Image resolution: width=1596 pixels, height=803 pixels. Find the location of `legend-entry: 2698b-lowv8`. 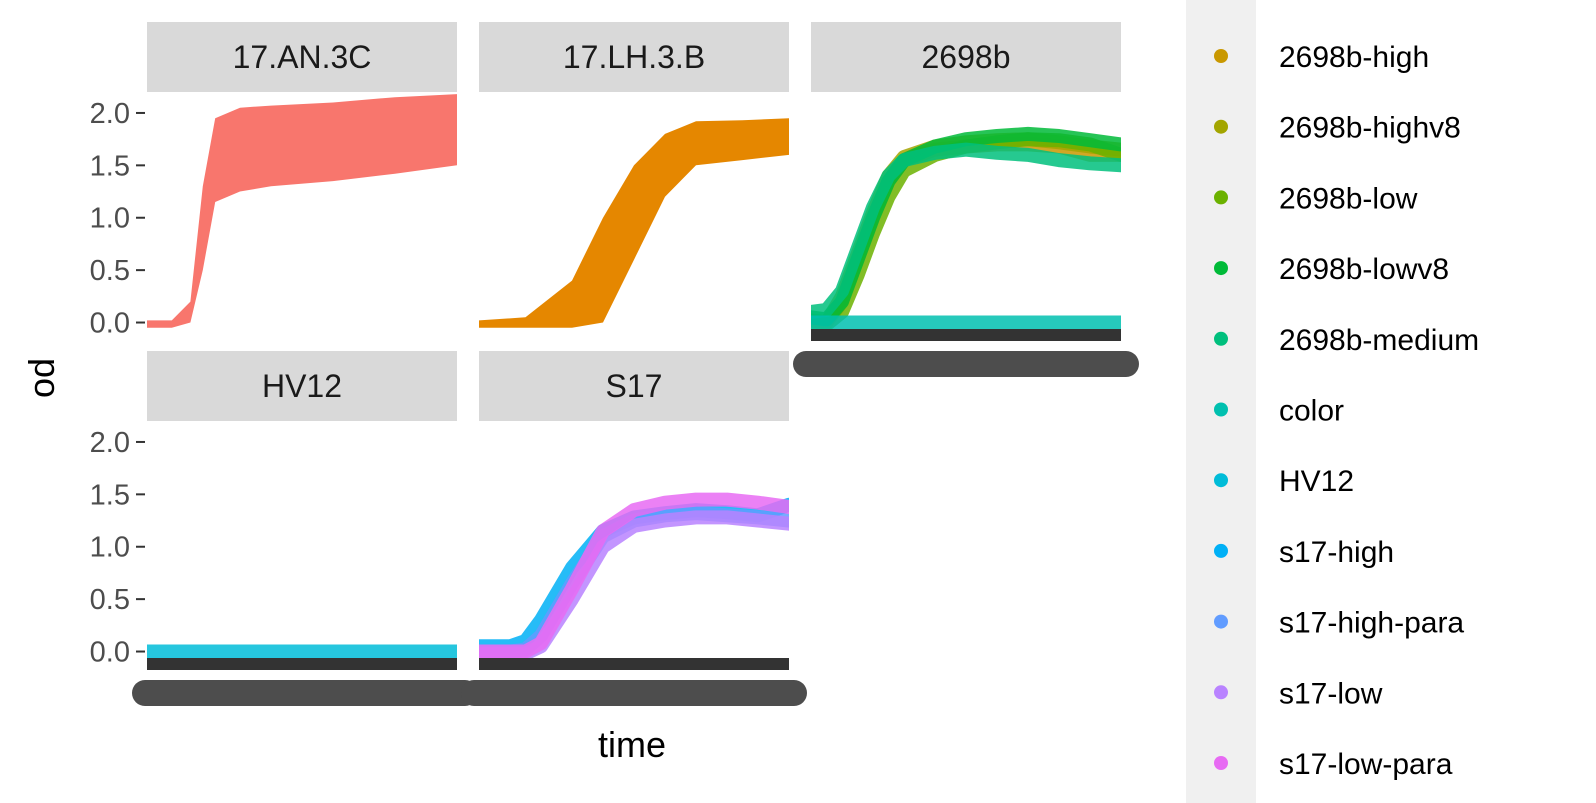

legend-entry: 2698b-lowv8 is located at coordinates (1364, 269).